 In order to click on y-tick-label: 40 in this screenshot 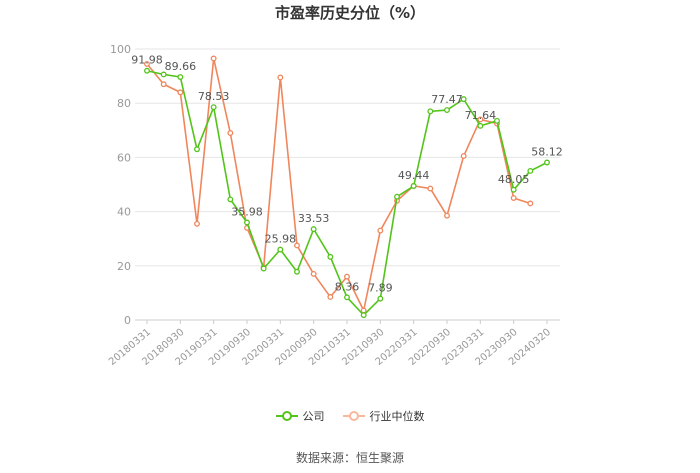, I will do `click(124, 212)`.